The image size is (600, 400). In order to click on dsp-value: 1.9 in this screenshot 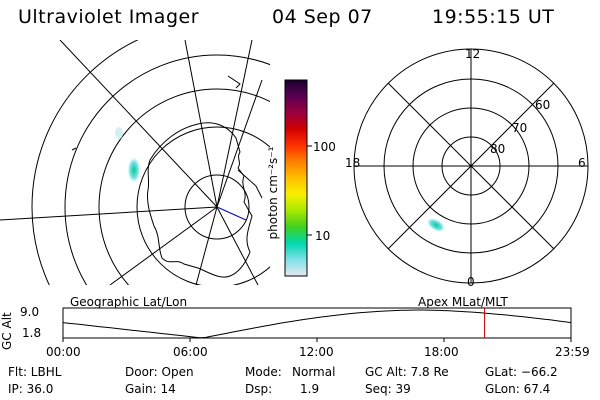, I will do `click(310, 389)`.